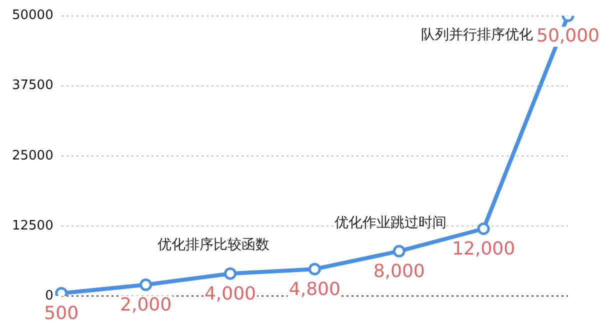 The height and width of the screenshot is (324, 600). What do you see at coordinates (49, 296) in the screenshot?
I see `y-tick-label: 0` at bounding box center [49, 296].